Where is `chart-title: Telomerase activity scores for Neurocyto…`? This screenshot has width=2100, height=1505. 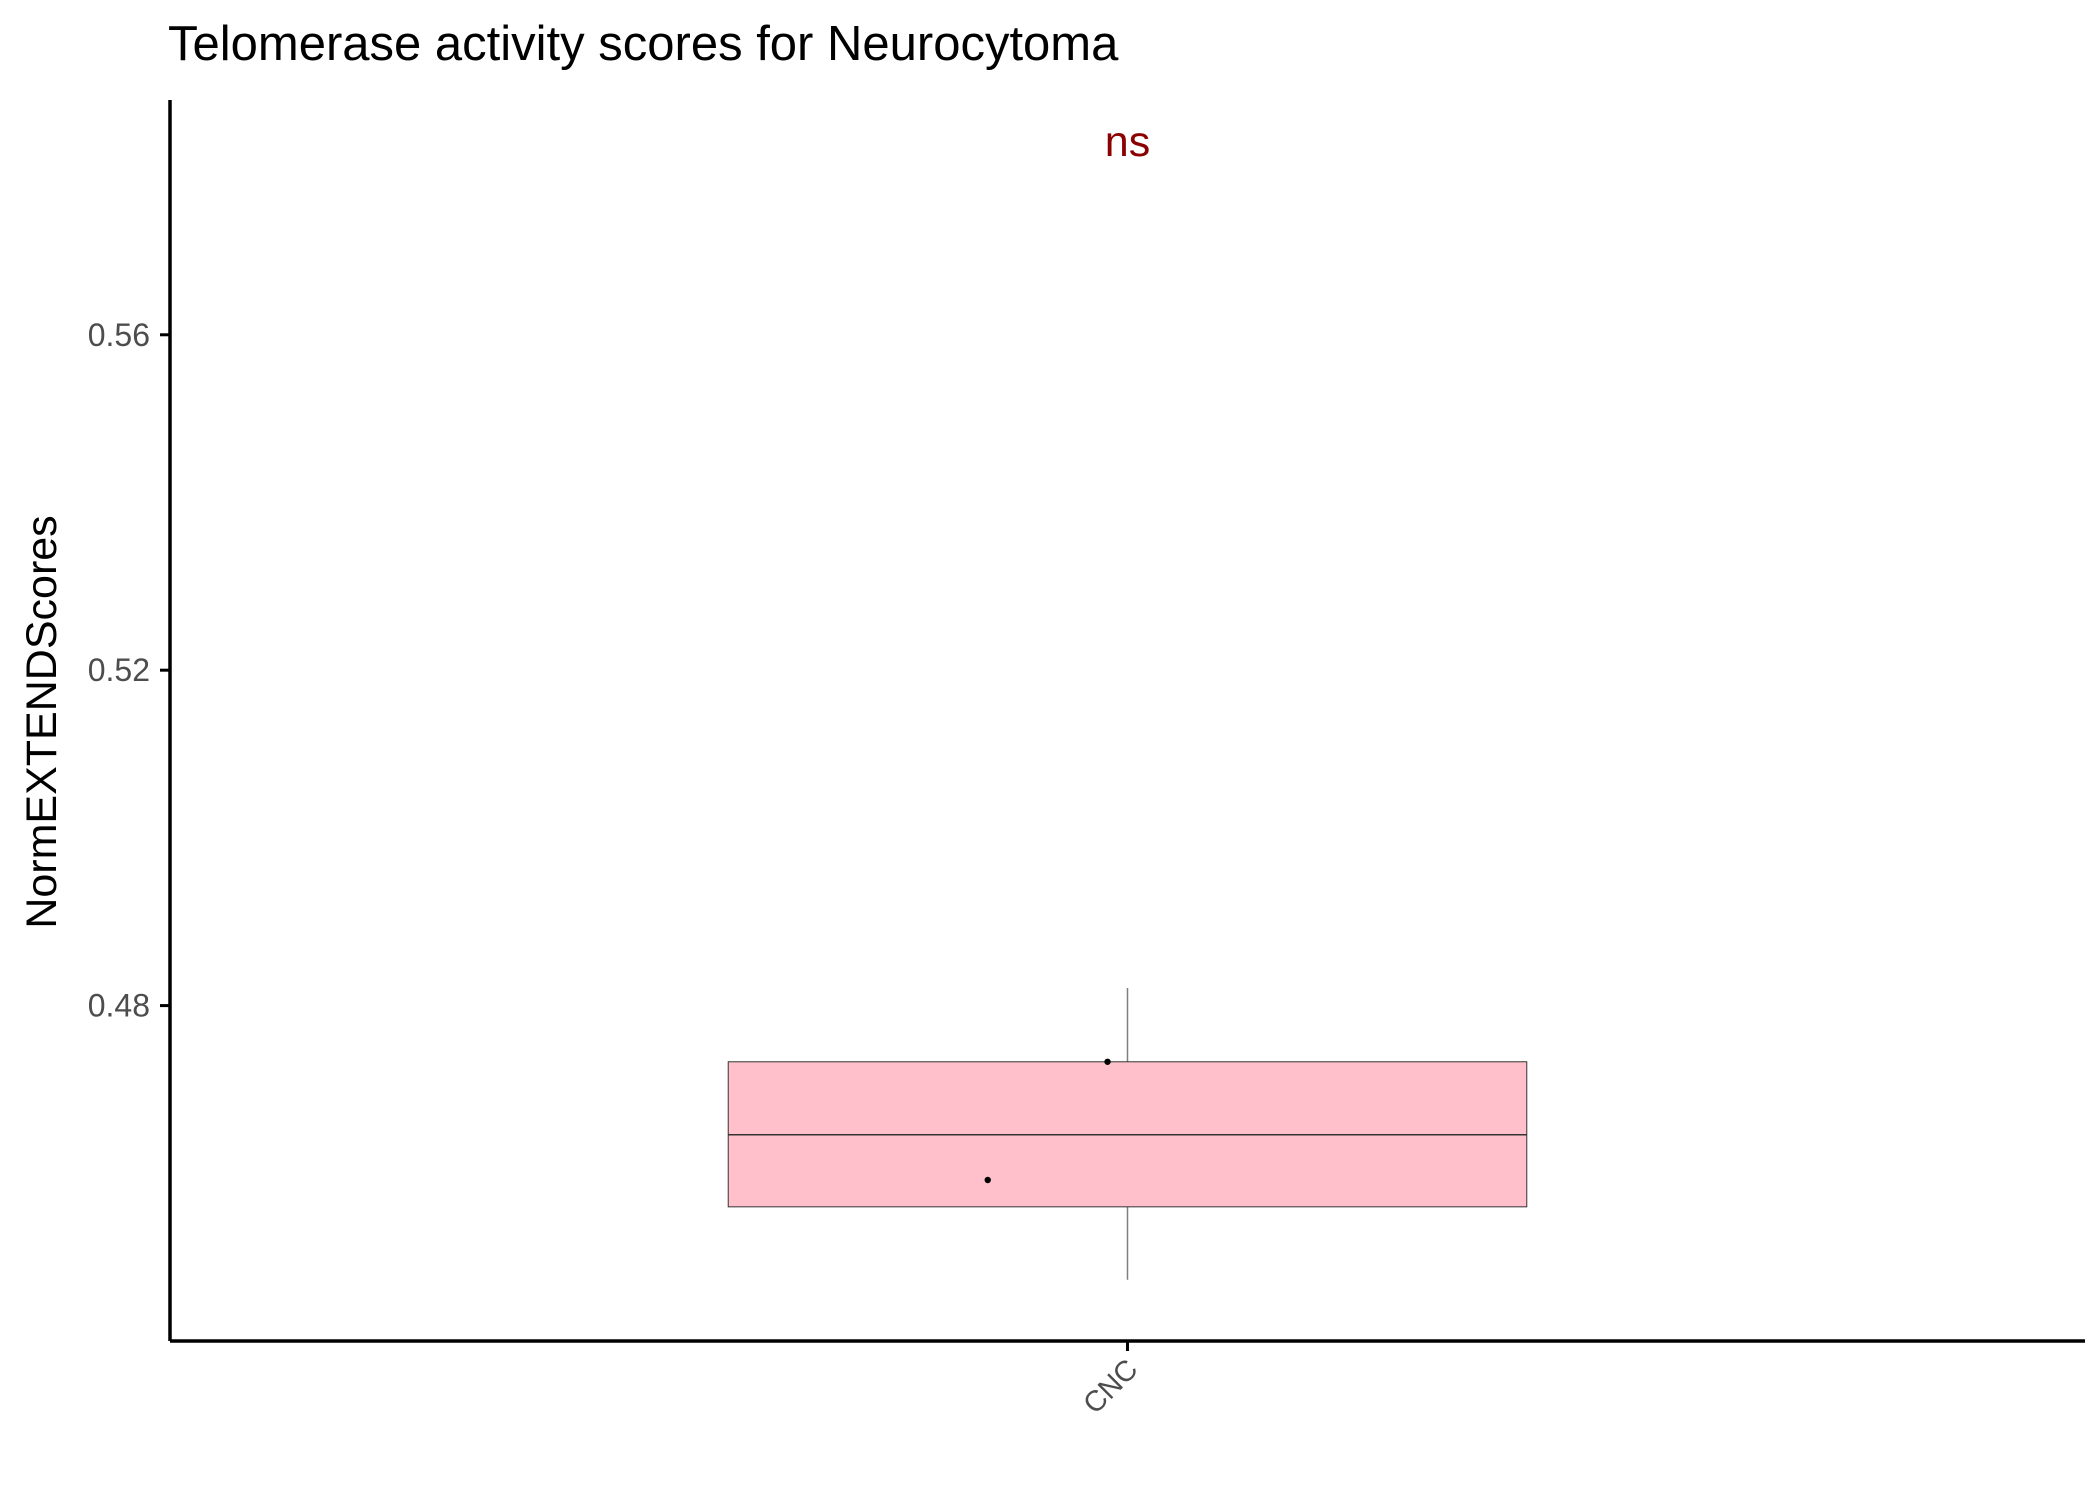 chart-title: Telomerase activity scores for Neurocyto… is located at coordinates (643, 44).